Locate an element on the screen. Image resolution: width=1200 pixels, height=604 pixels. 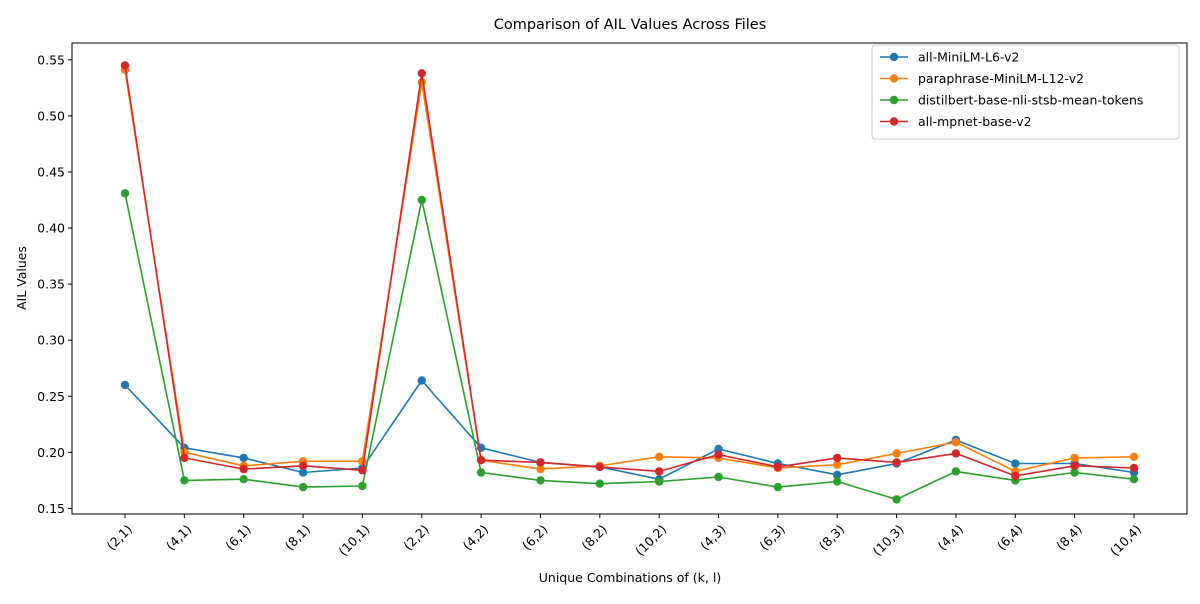
legend-entry: all-MiniLM-L6-v2 is located at coordinates (949, 57).